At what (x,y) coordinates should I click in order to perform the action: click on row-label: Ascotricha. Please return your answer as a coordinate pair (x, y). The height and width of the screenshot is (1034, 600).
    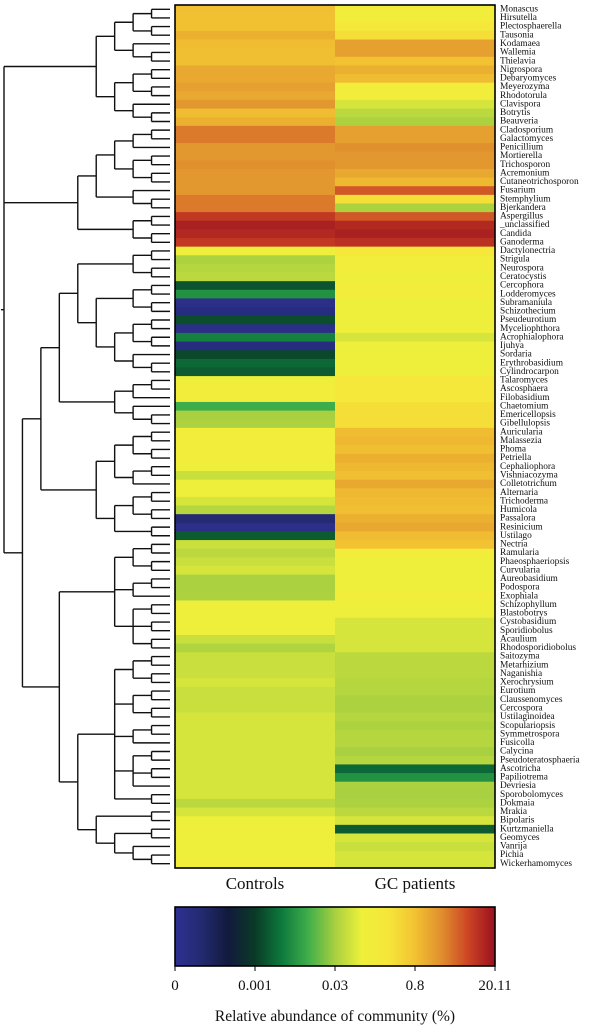
    Looking at the image, I should click on (520, 769).